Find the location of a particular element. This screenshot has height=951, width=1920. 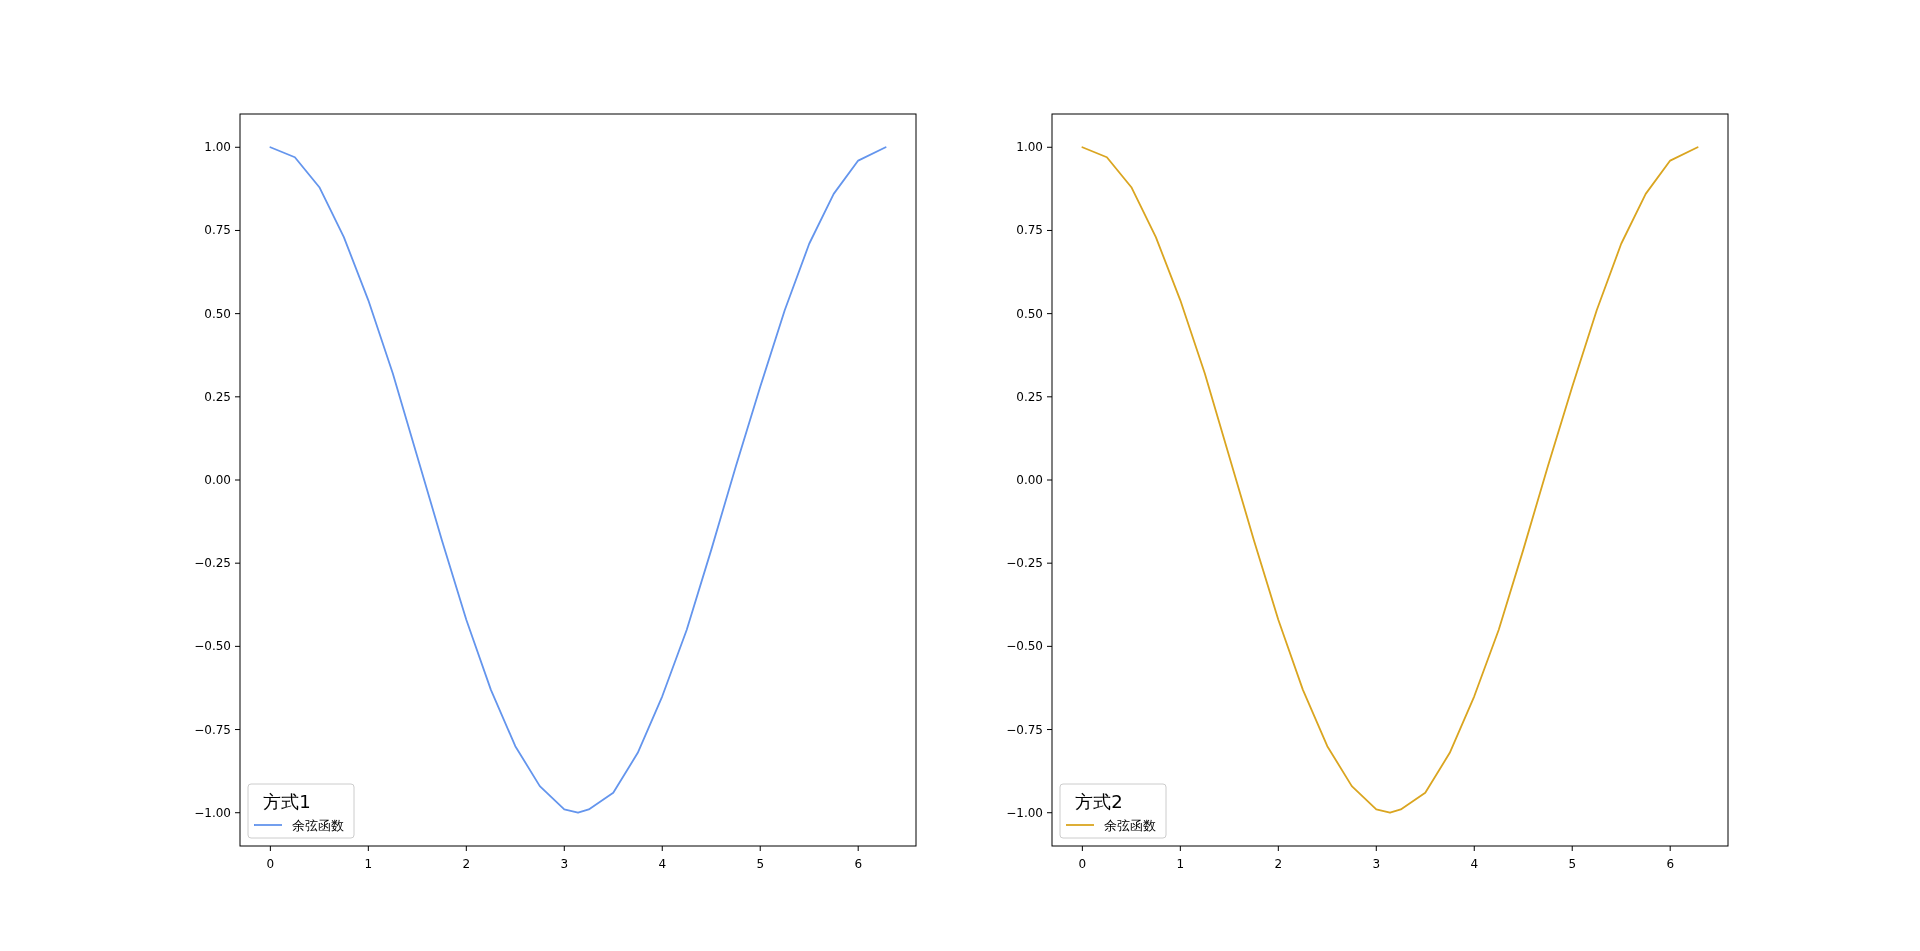

legend-title: 方式2 is located at coordinates (1099, 801).